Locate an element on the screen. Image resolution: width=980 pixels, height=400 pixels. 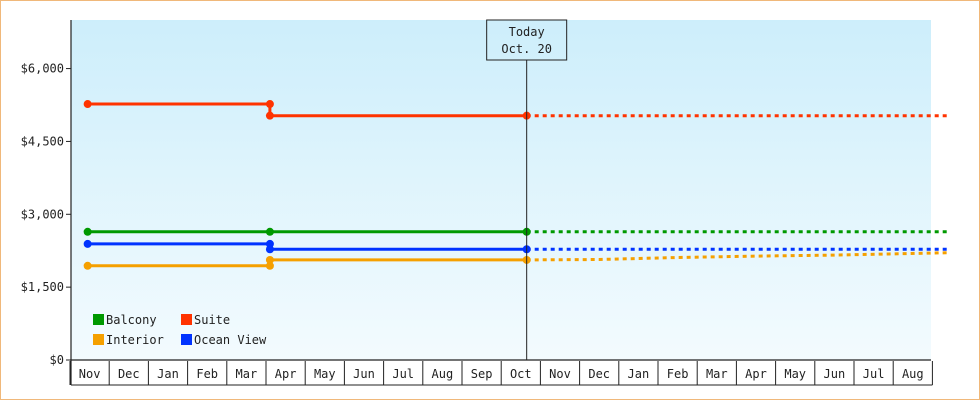
series-suite is located at coordinates (516, 110).